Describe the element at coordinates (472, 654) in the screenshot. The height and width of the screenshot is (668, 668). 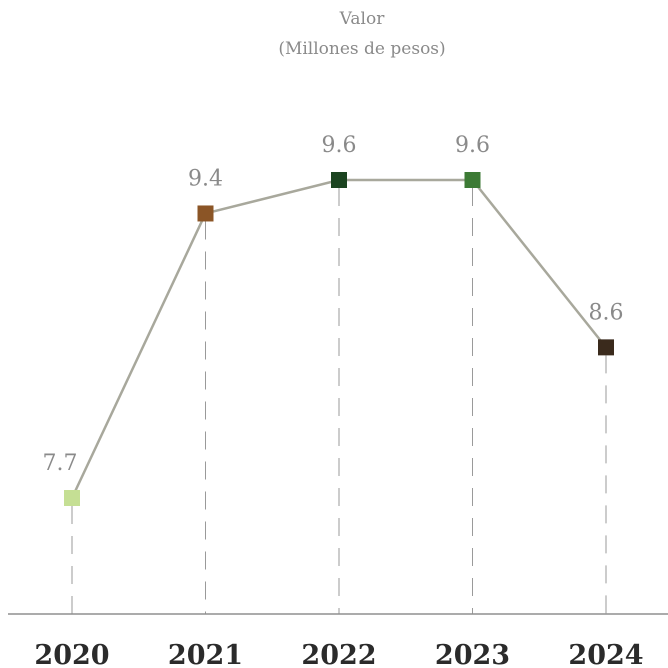
I see `x-tick-label-2023: 2023` at that location.